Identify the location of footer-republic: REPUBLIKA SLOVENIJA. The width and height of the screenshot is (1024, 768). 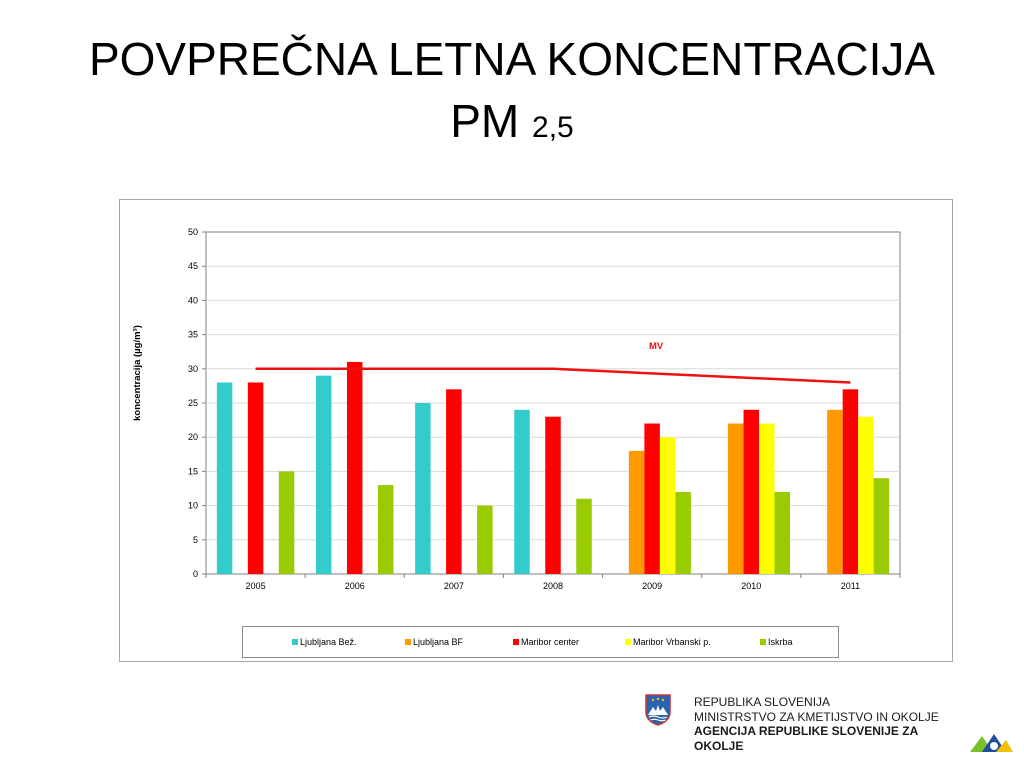
(762, 702).